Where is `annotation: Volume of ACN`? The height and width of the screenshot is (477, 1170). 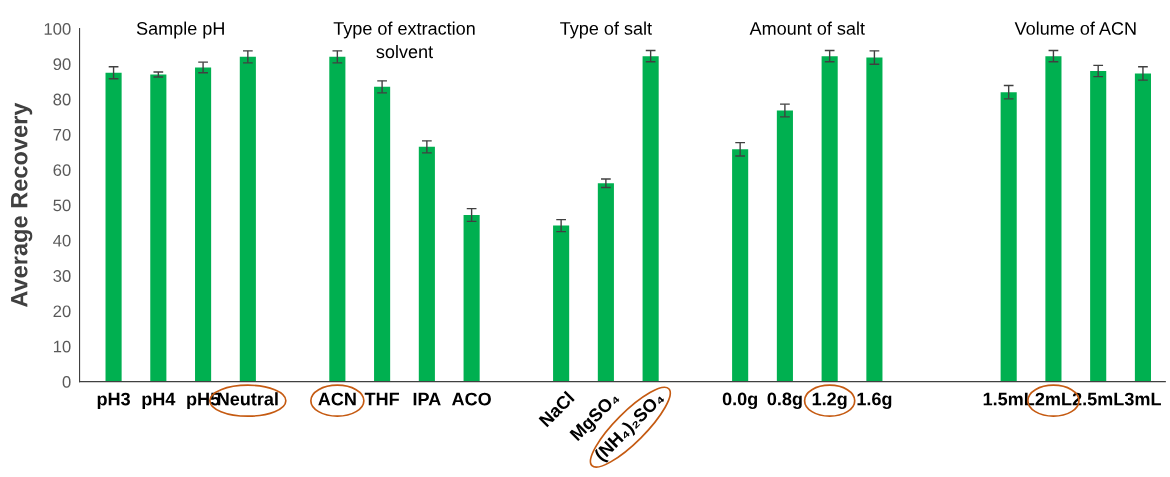 annotation: Volume of ACN is located at coordinates (1075, 28).